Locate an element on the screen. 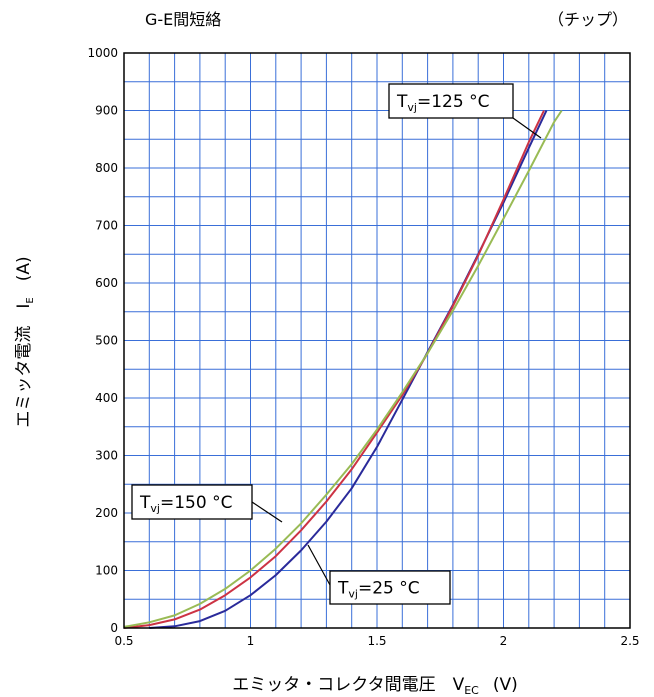 The width and height of the screenshot is (654, 697). y-tick-label: 300 is located at coordinates (106, 456).